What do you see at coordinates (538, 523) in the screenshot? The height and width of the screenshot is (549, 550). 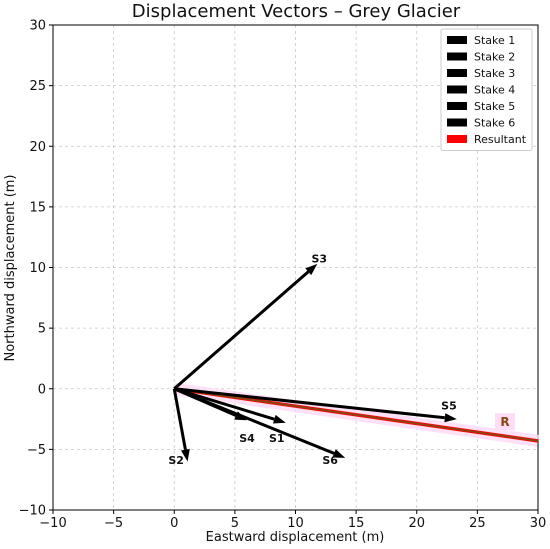 I see `x-tick-label: 30` at bounding box center [538, 523].